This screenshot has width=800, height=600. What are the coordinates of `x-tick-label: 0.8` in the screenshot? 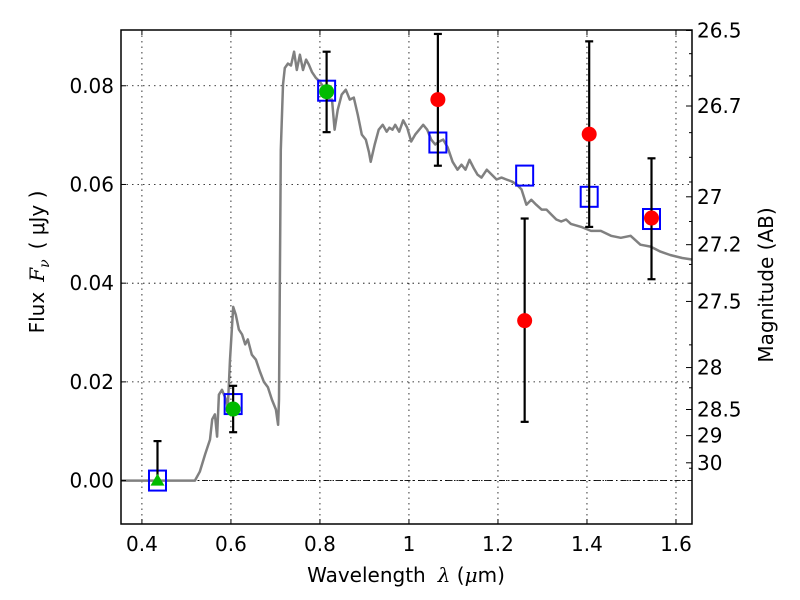 It's located at (320, 544).